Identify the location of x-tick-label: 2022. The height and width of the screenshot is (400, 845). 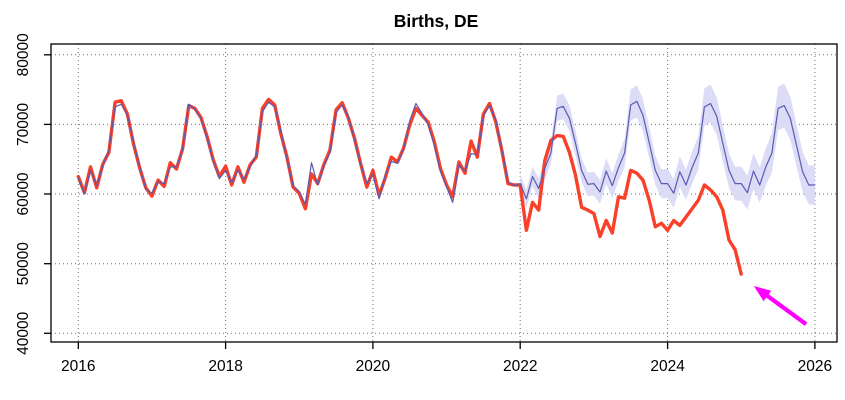
(520, 366).